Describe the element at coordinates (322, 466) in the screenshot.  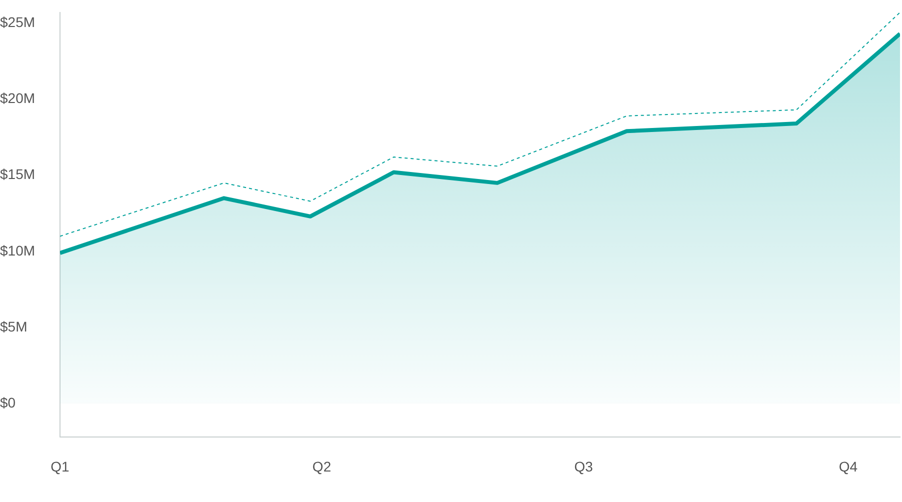
I see `x-tick-label: Q2` at that location.